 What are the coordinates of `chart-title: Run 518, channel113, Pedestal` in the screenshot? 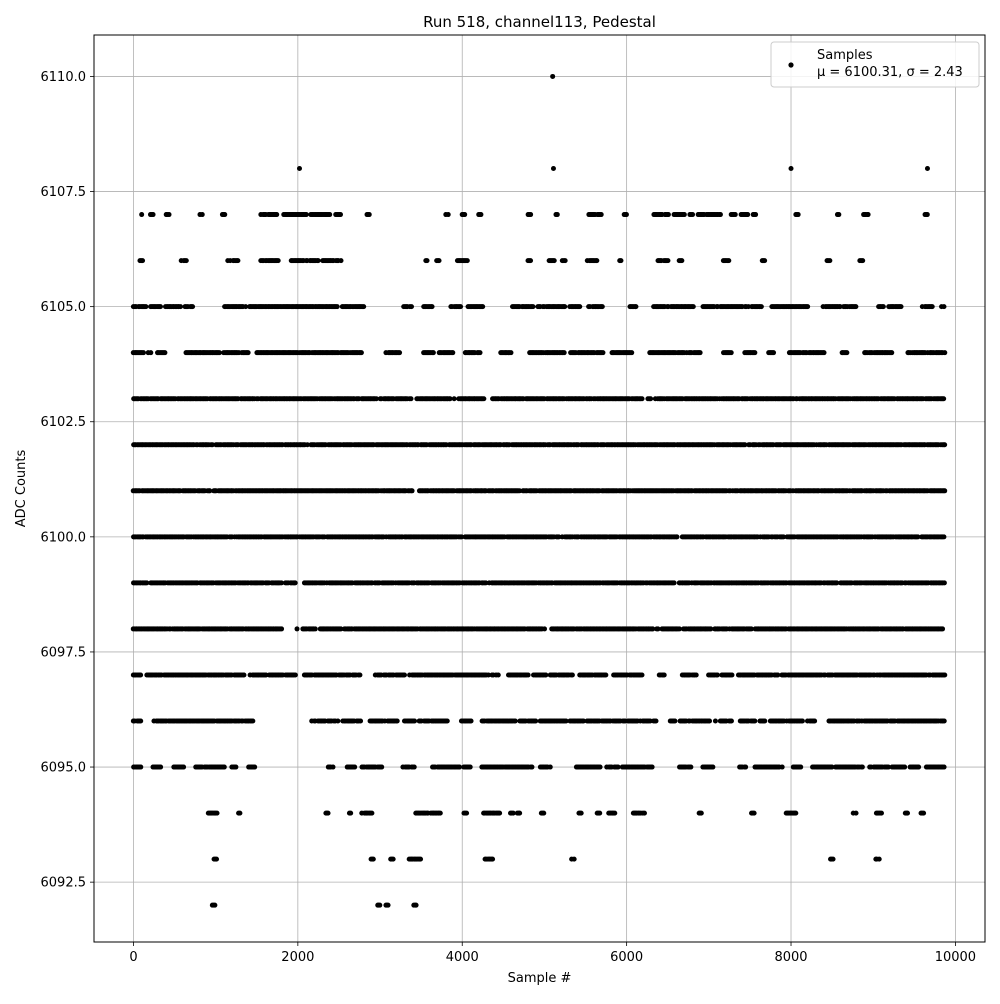 It's located at (539, 22).